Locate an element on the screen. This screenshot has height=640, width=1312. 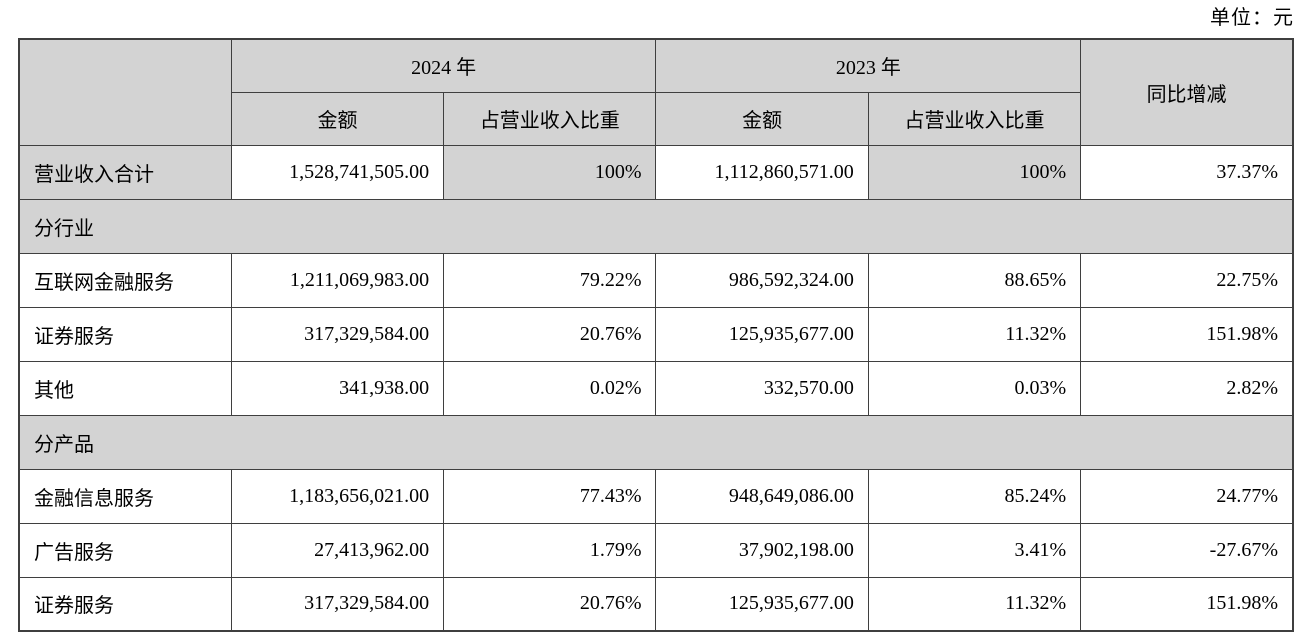
section-label: 分行业 is located at coordinates (656, 226).